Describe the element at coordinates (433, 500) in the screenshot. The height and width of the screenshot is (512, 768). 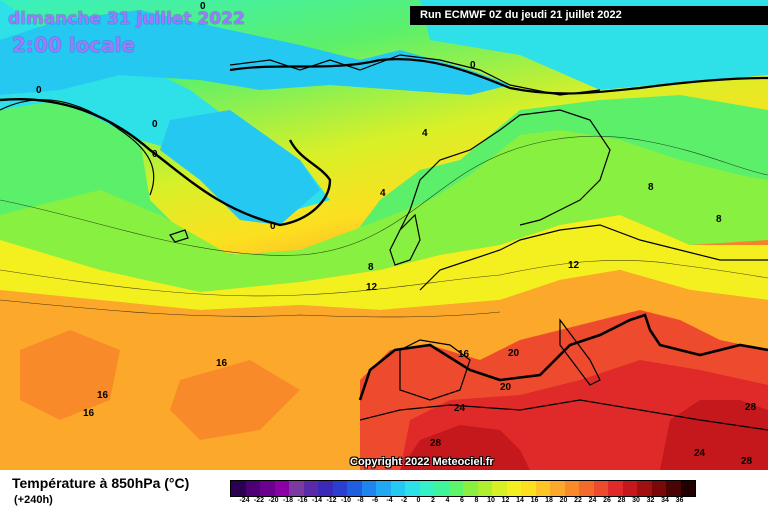
I see `color-scale-tick: 2` at that location.